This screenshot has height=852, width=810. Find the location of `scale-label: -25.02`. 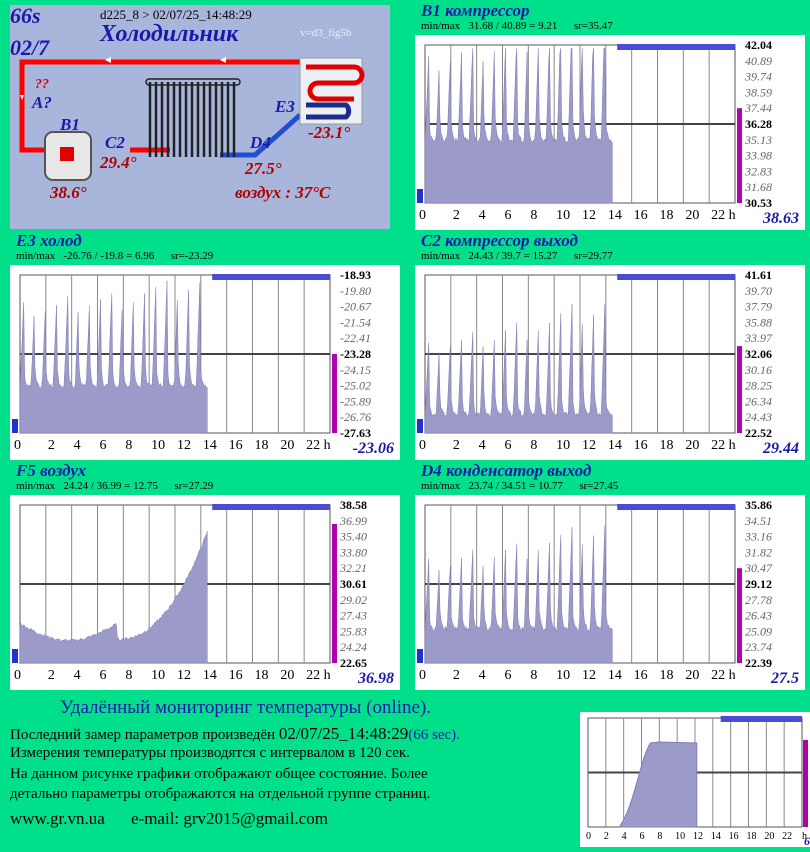

scale-label: -25.02 is located at coordinates (355, 386).